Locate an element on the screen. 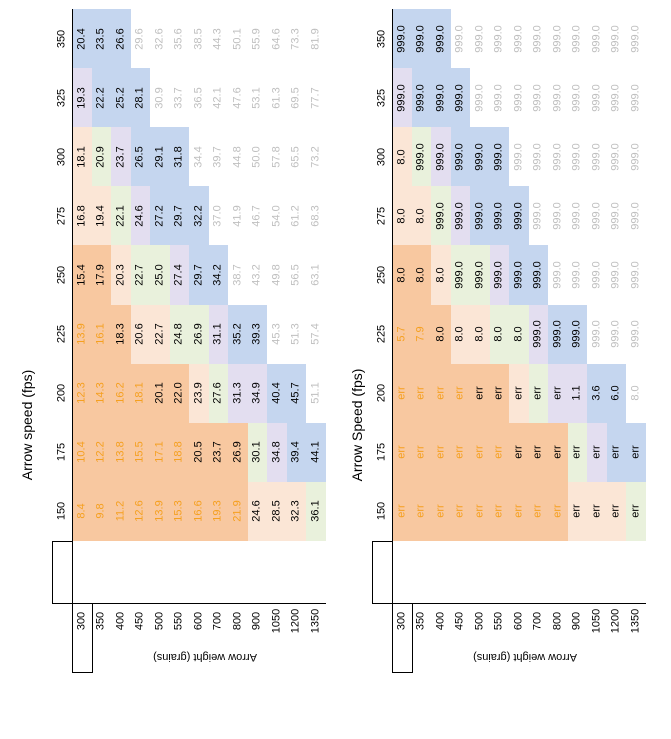 This screenshot has height=739, width=671. speed-header-250: 250 is located at coordinates (62, 274).